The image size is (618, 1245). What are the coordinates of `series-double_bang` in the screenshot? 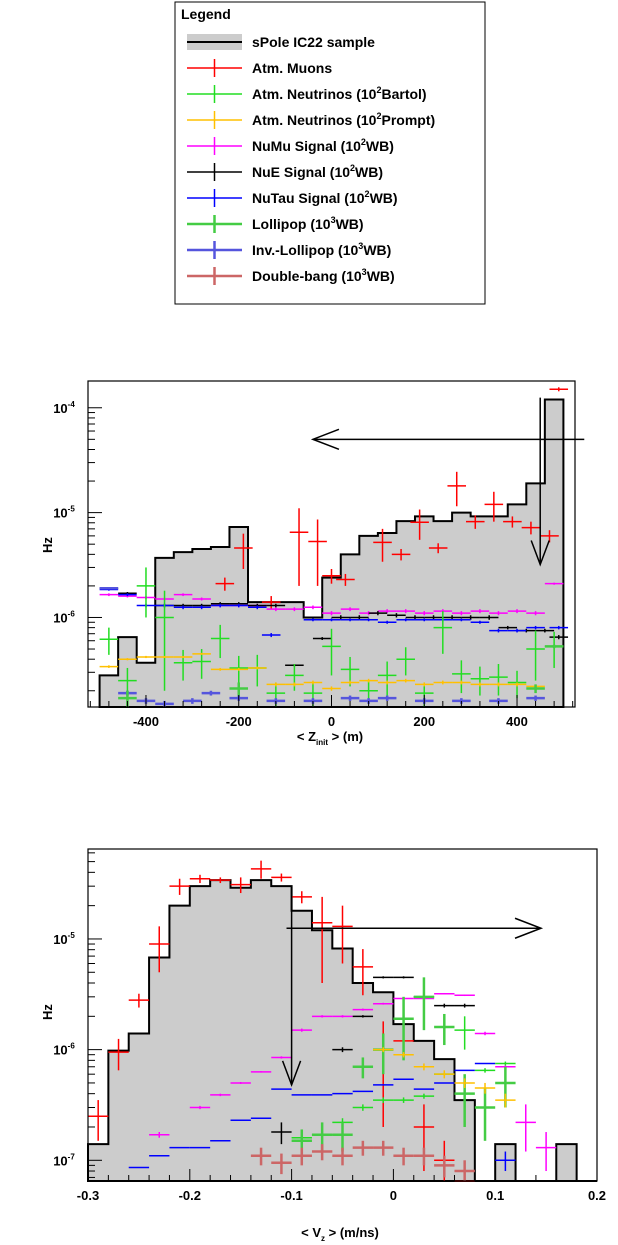 It's located at (362, 1160).